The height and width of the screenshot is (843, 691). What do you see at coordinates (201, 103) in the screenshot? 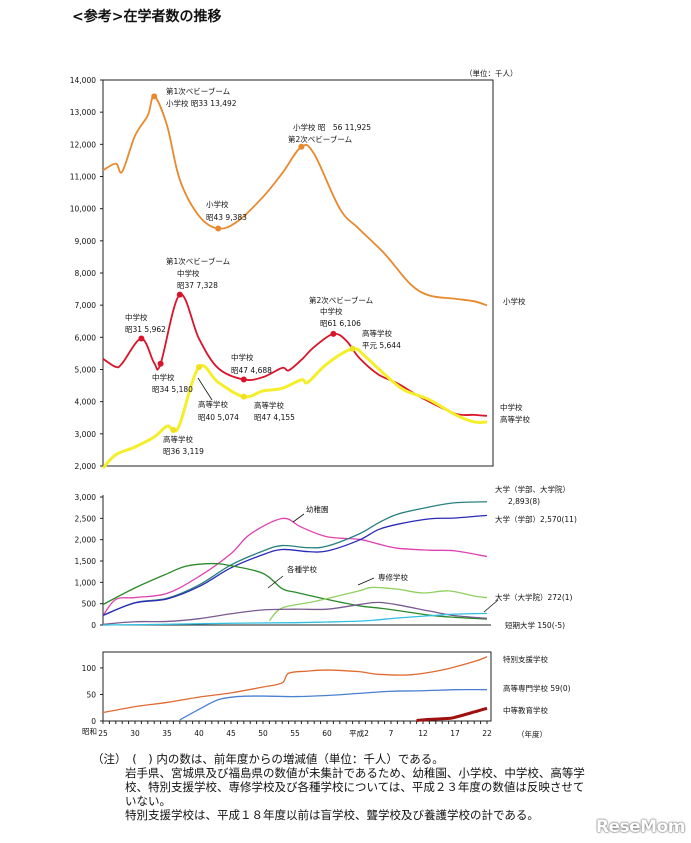
I see `annotation: 小学校 昭33 13,492` at bounding box center [201, 103].